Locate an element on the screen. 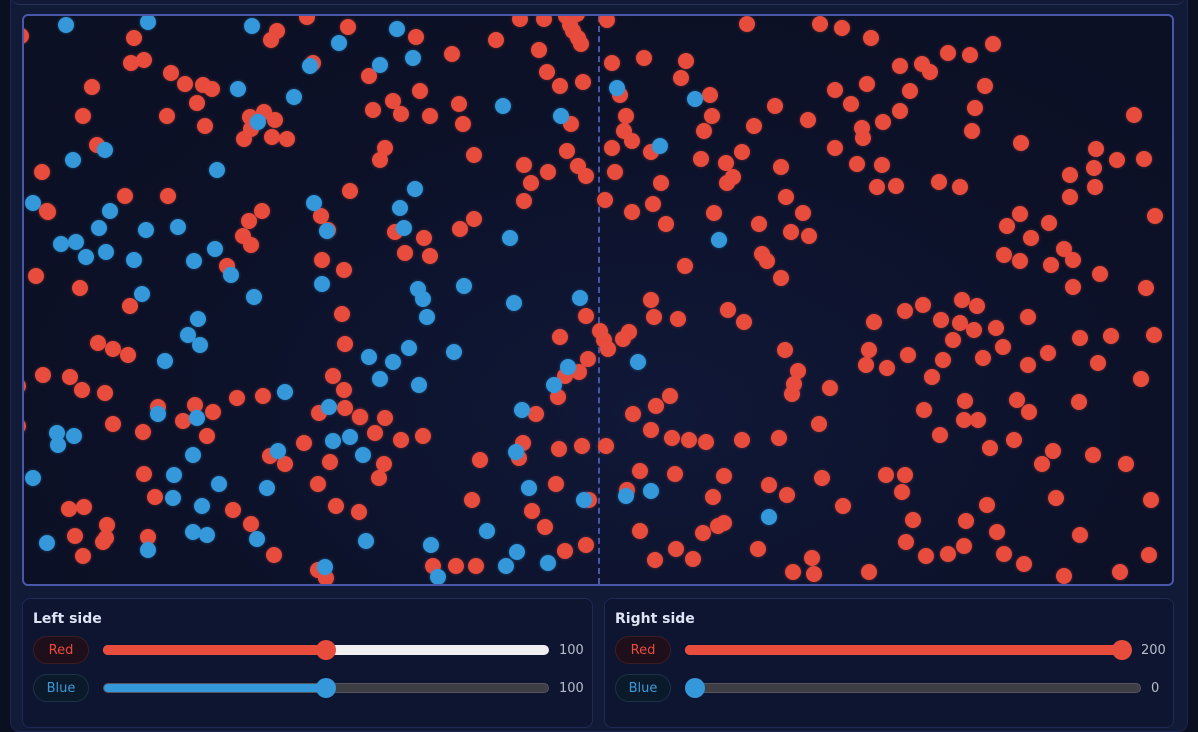 This screenshot has width=1198, height=732. panel-title: Right side is located at coordinates (655, 619).